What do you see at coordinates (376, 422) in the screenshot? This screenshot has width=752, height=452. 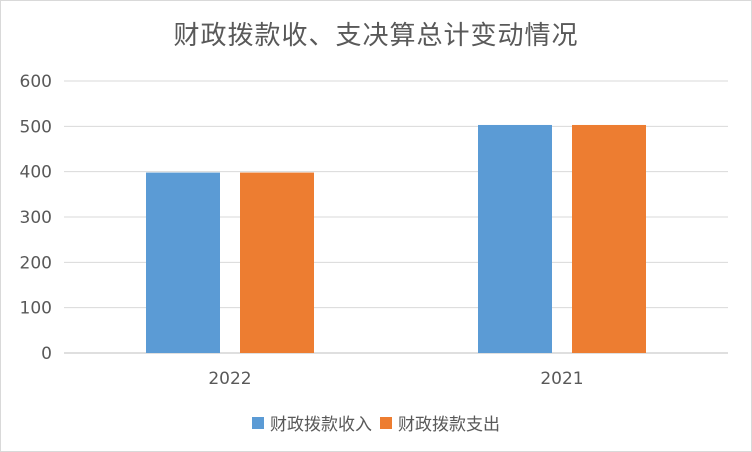 I see `legend: 财政拨款收入 财政拨款支出` at bounding box center [376, 422].